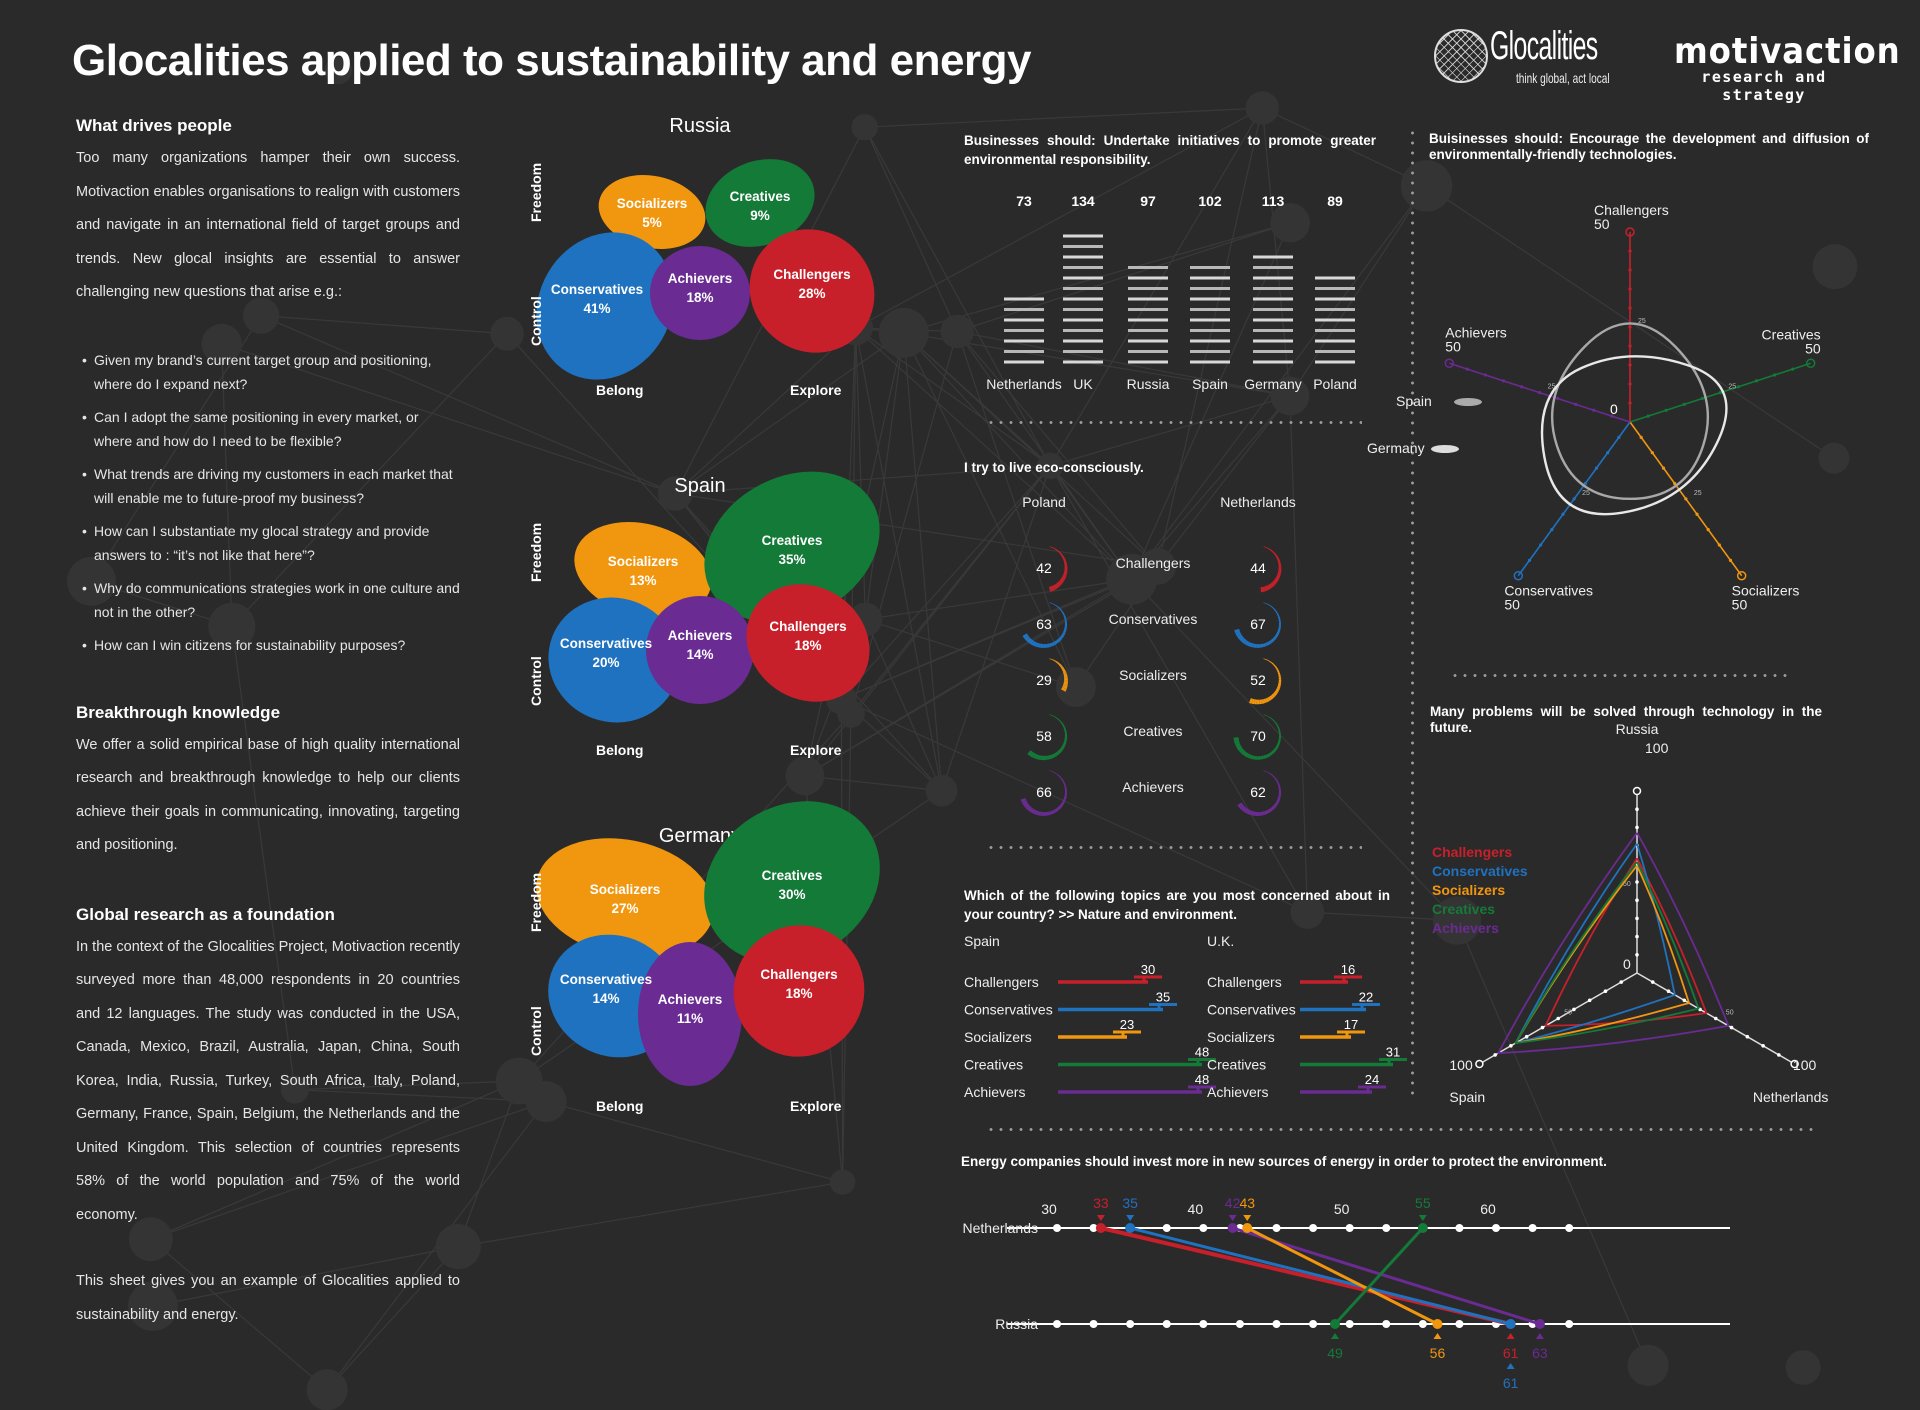  What do you see at coordinates (1524, 56) in the screenshot?
I see `glocalities-logo: Glocalities think global, act local` at bounding box center [1524, 56].